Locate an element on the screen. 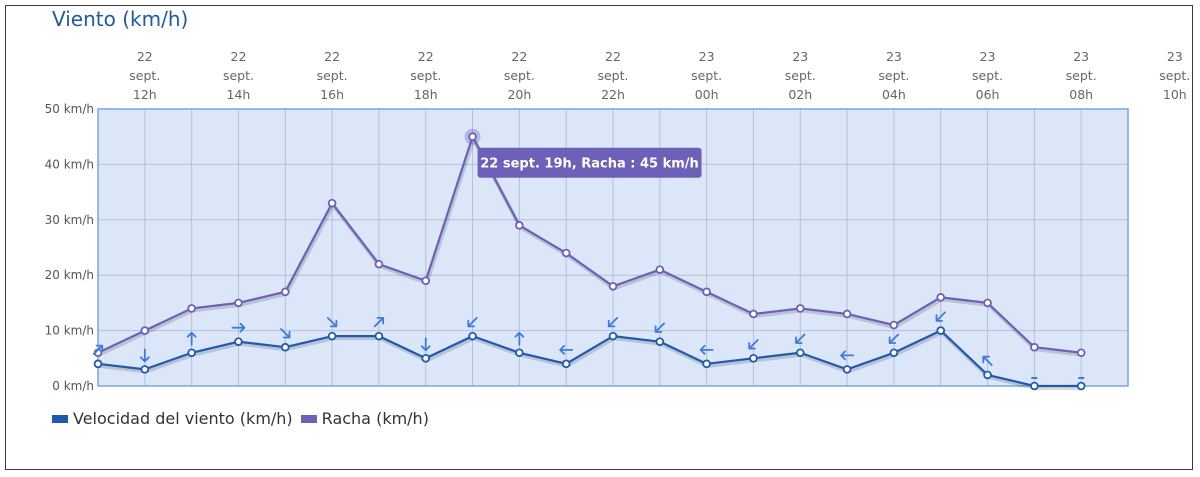 The width and height of the screenshot is (1200, 477). tooltip-text: 22 sept. 19h, Racha : 45 km/h is located at coordinates (589, 164).